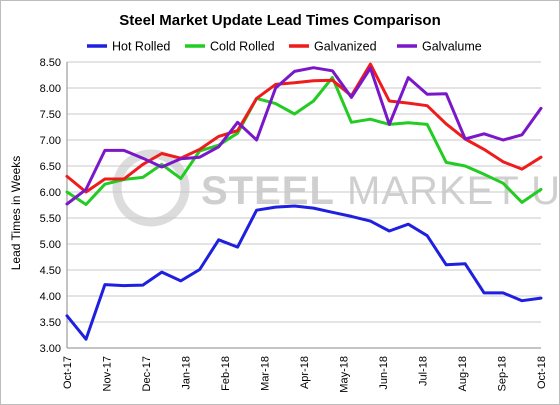 Image resolution: width=560 pixels, height=405 pixels. I want to click on x-tick-label: Jan-18, so click(187, 373).